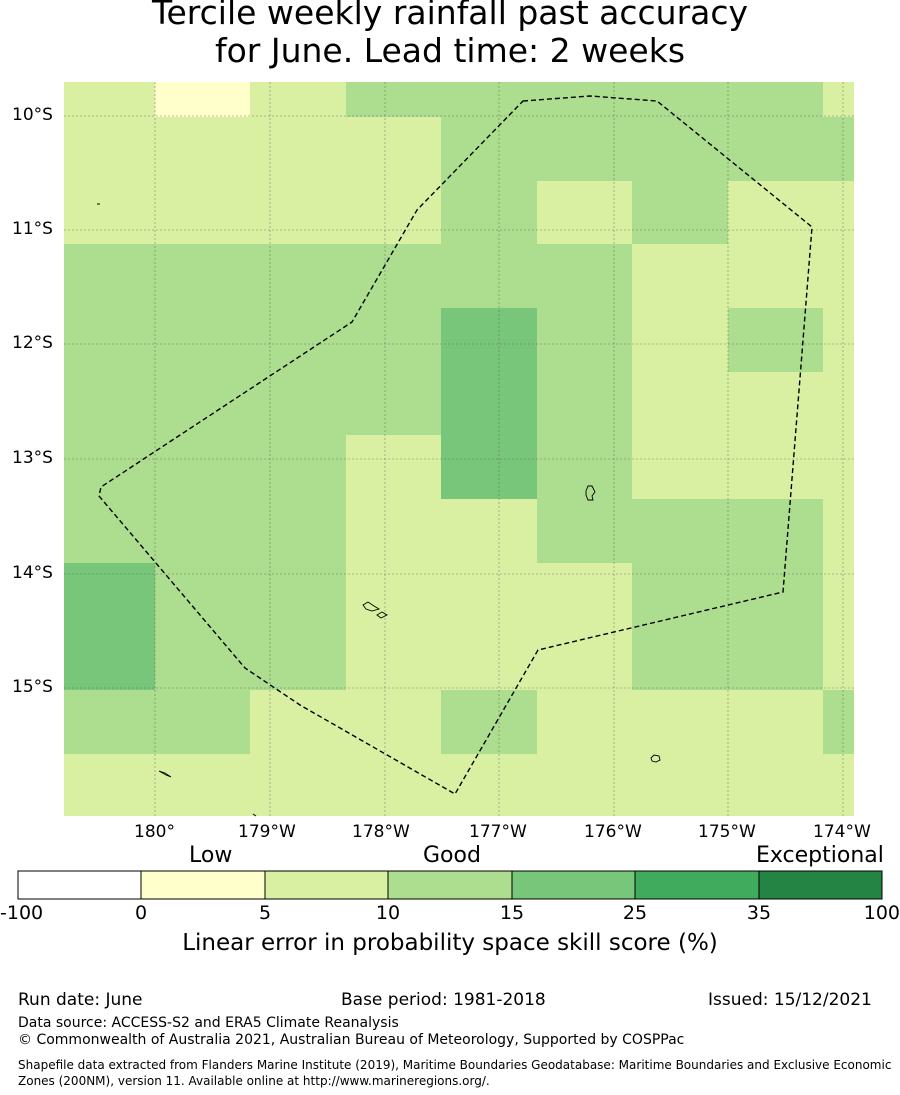 The height and width of the screenshot is (1095, 900). What do you see at coordinates (881, 913) in the screenshot?
I see `colorbar-tick-label: 100` at bounding box center [881, 913].